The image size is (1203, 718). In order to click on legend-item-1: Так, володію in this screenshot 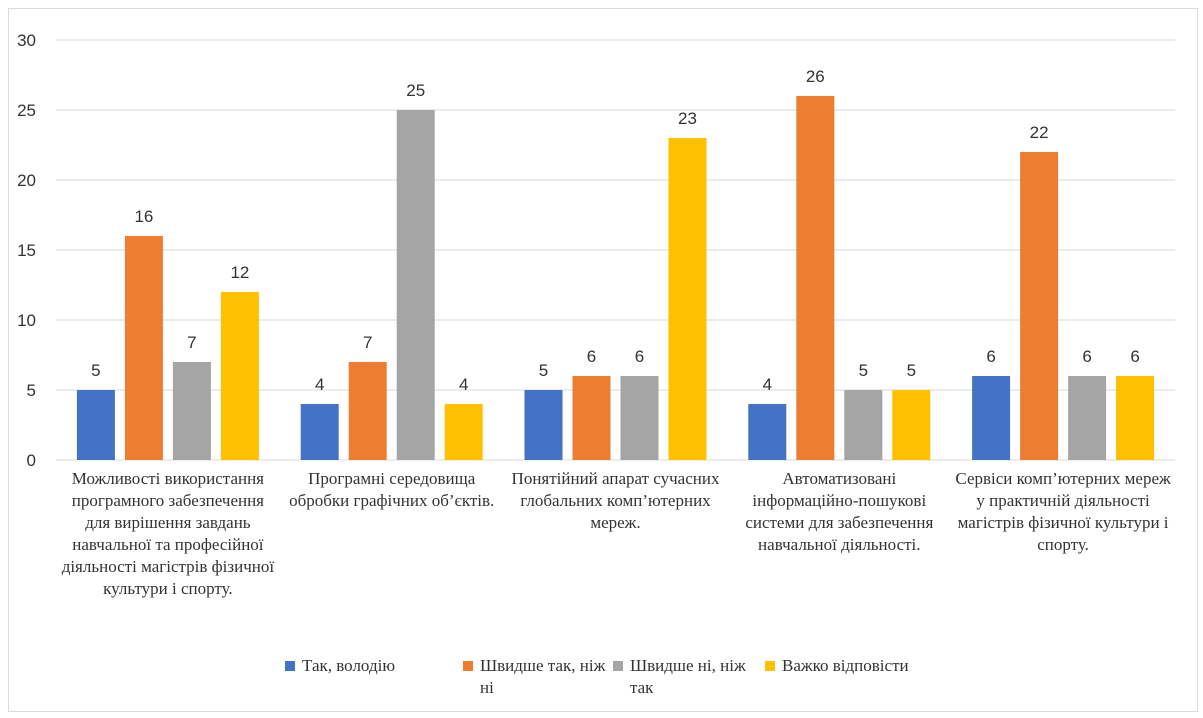, I will do `click(368, 666)`.